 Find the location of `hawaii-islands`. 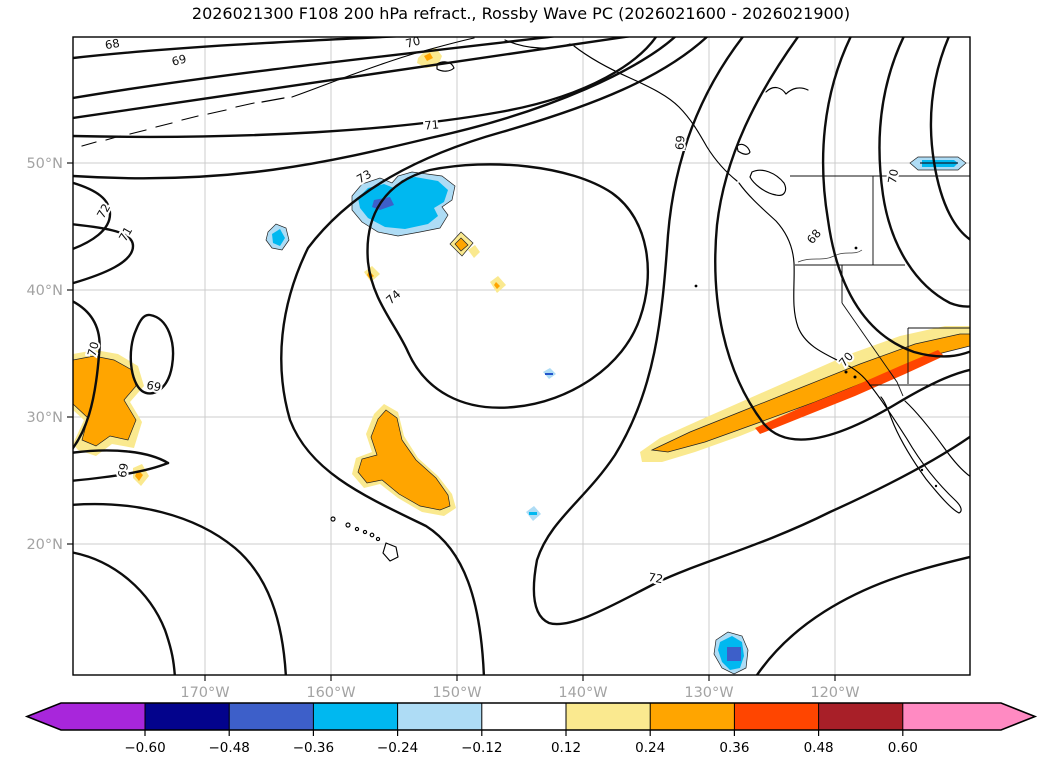

hawaii-islands is located at coordinates (355, 529).